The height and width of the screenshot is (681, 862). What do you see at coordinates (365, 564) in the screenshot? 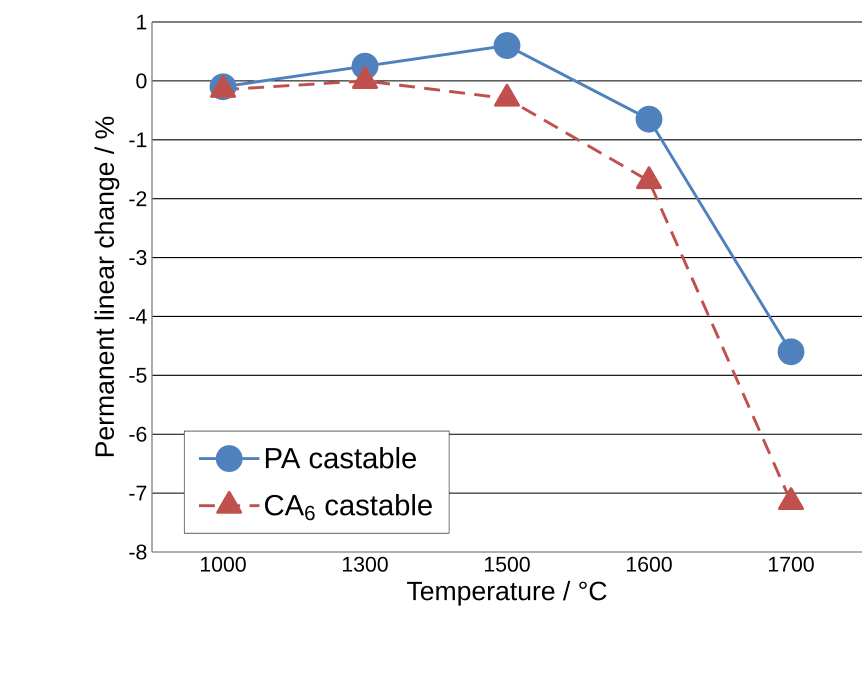
I see `x-tick-label: 1300` at bounding box center [365, 564].